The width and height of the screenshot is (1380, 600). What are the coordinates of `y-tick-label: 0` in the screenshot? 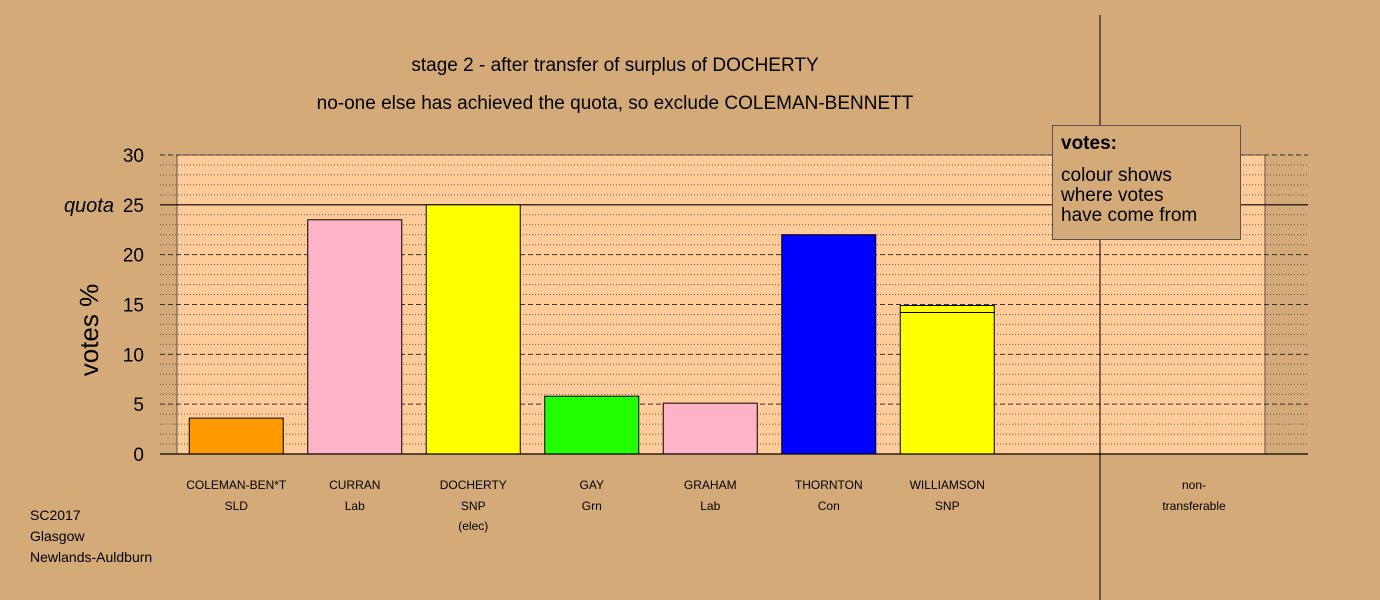 It's located at (138, 455).